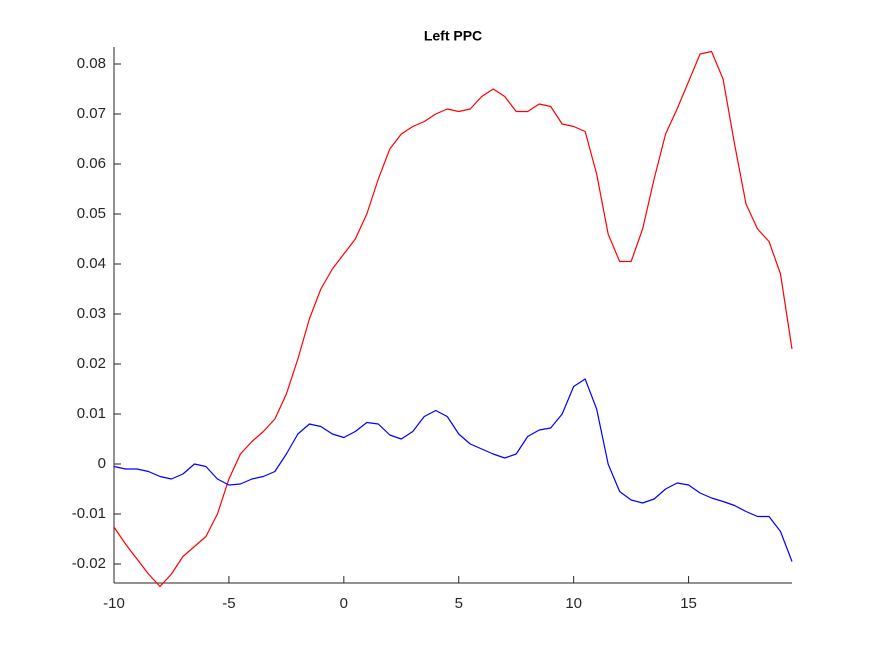 The height and width of the screenshot is (656, 875). Describe the element at coordinates (91, 313) in the screenshot. I see `y-tick-label: 0.03` at that location.